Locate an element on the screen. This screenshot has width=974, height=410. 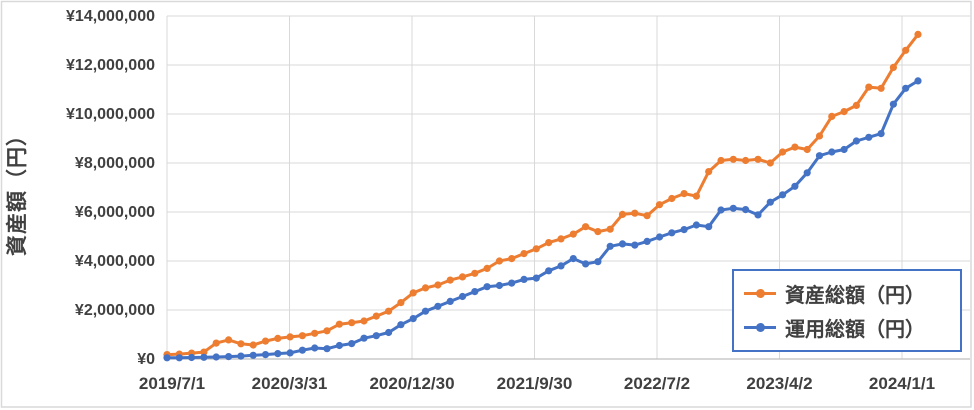
legend-item-invested-total: 運用総額（円） is located at coordinates (847, 327).